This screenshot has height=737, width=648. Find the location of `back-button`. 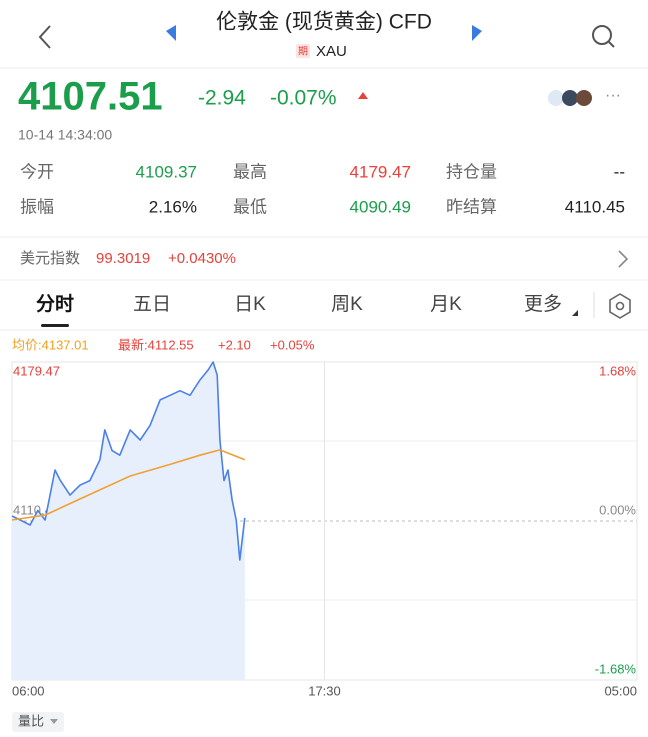

back-button is located at coordinates (44, 37).